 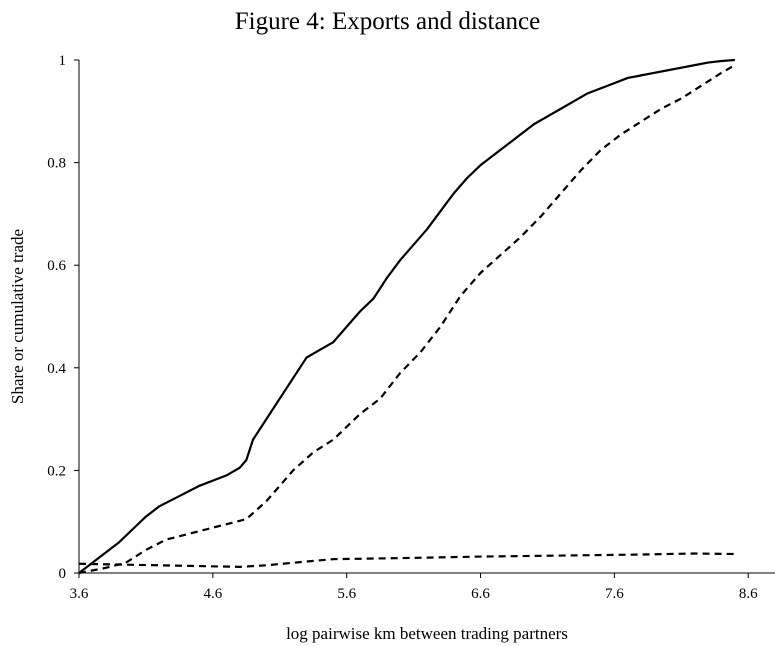 I want to click on y-tick-label: 0.8, so click(x=56, y=164).